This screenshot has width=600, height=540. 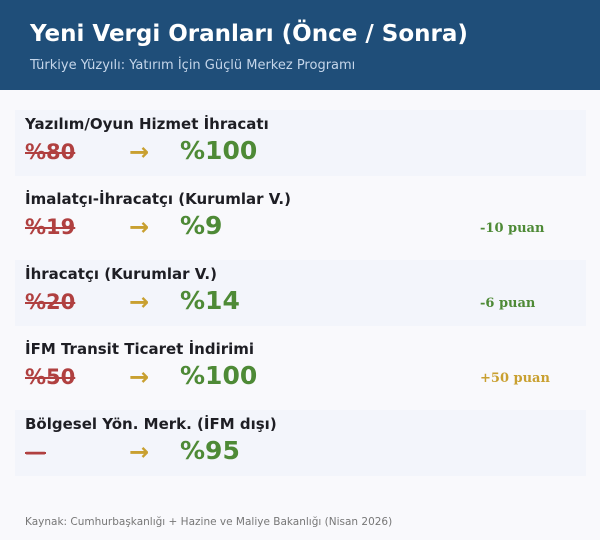 What do you see at coordinates (35, 452) in the screenshot?
I see `old-rate: —` at bounding box center [35, 452].